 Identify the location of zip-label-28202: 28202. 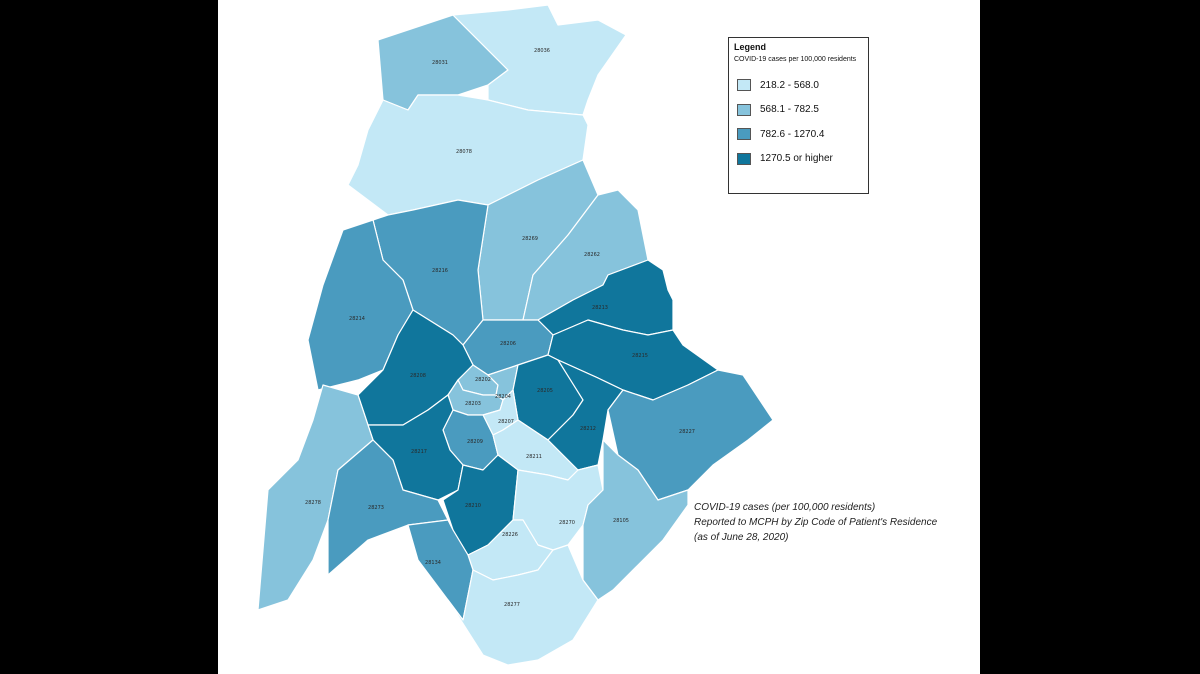
(483, 380).